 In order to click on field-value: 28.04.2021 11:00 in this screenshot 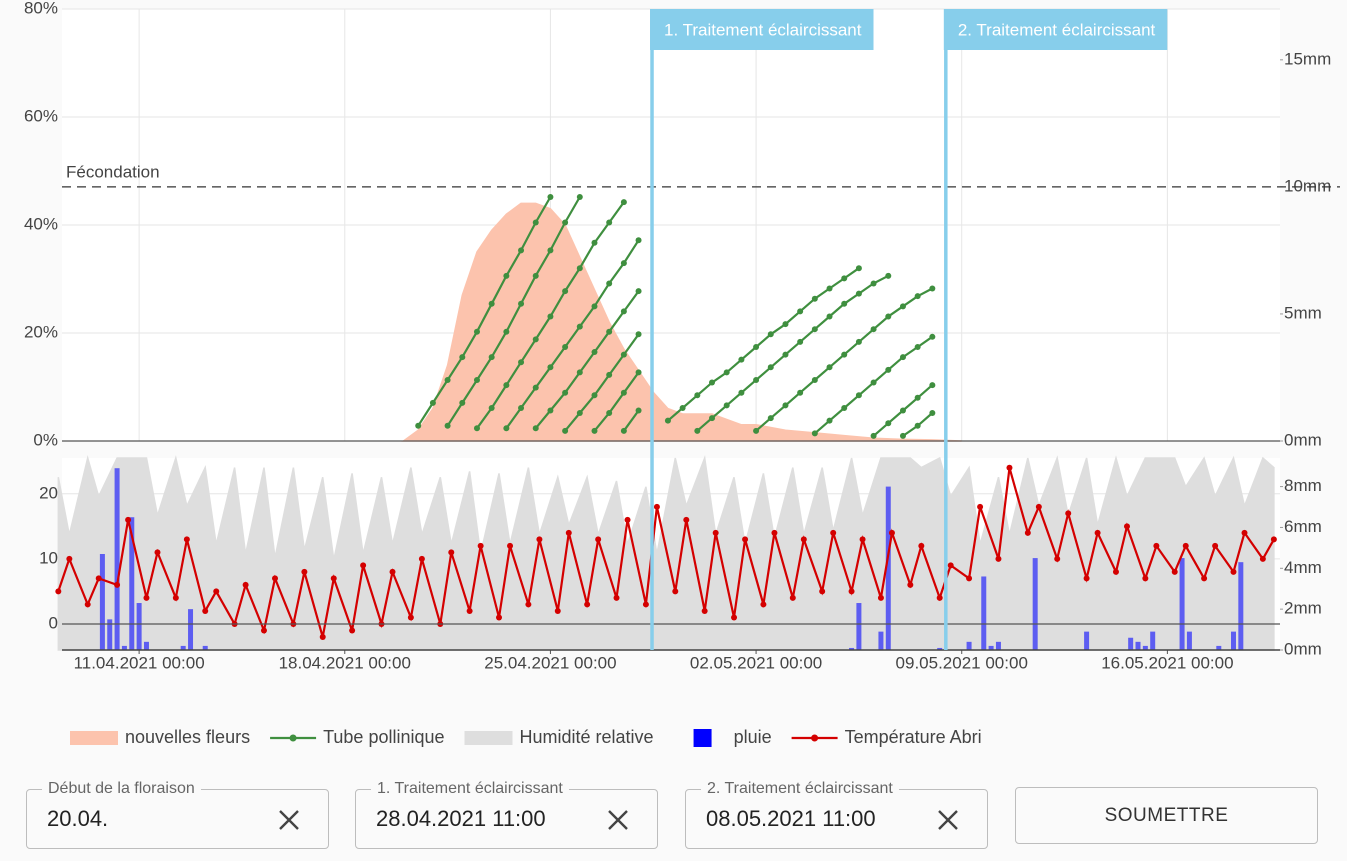, I will do `click(461, 818)`.